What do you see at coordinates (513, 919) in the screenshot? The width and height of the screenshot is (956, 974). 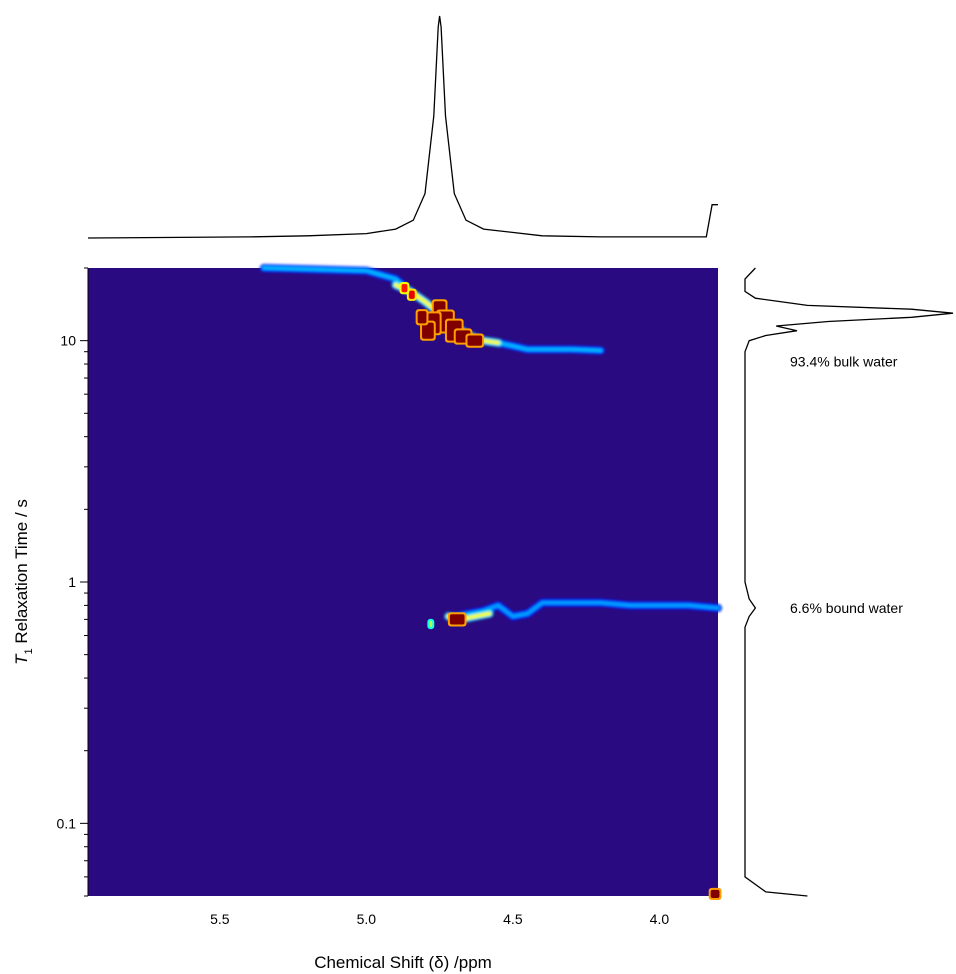 I see `x-tick-label: 4.5` at bounding box center [513, 919].